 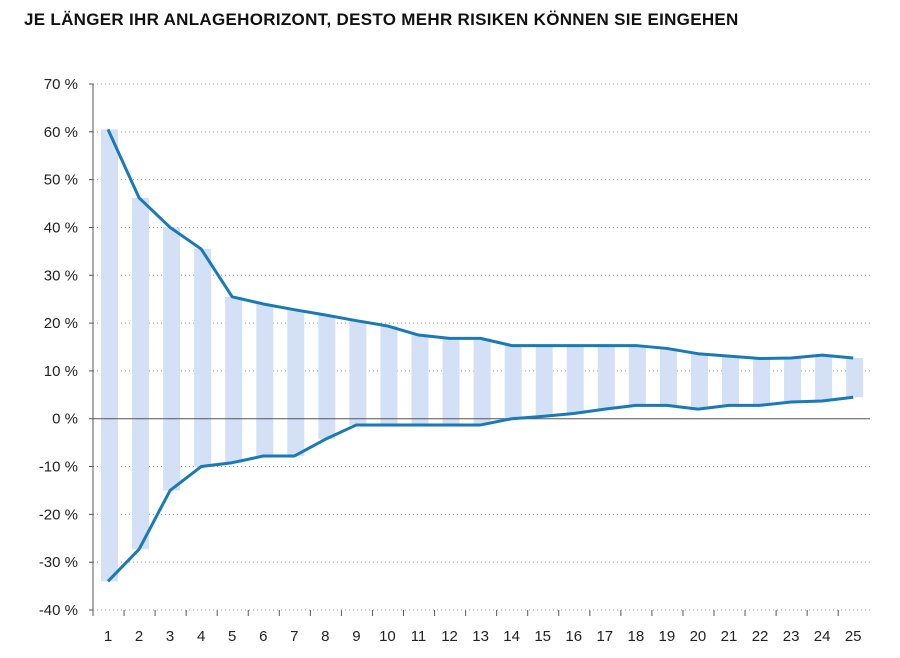 I want to click on x-tick-label: 13, so click(x=480, y=636).